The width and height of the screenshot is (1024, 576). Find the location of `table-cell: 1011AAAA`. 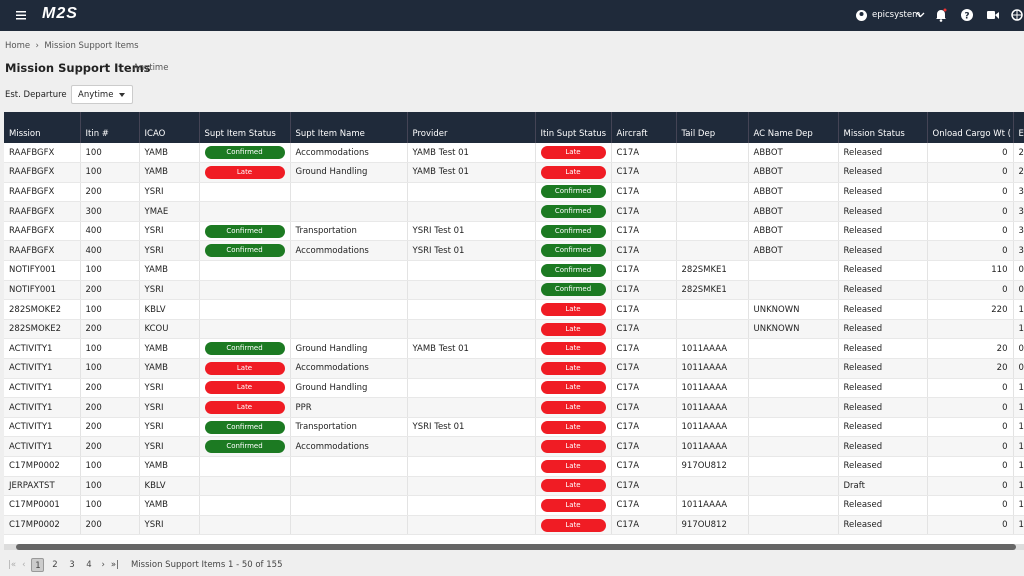

table-cell: 1011AAAA is located at coordinates (712, 407).